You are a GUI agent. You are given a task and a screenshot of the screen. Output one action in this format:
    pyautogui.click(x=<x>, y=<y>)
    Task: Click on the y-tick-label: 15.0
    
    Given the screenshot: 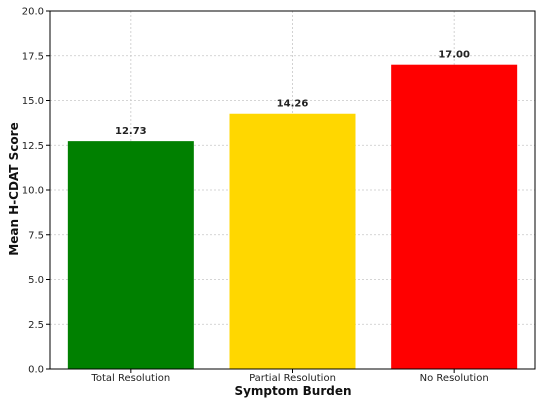 What is the action you would take?
    pyautogui.click(x=33, y=101)
    